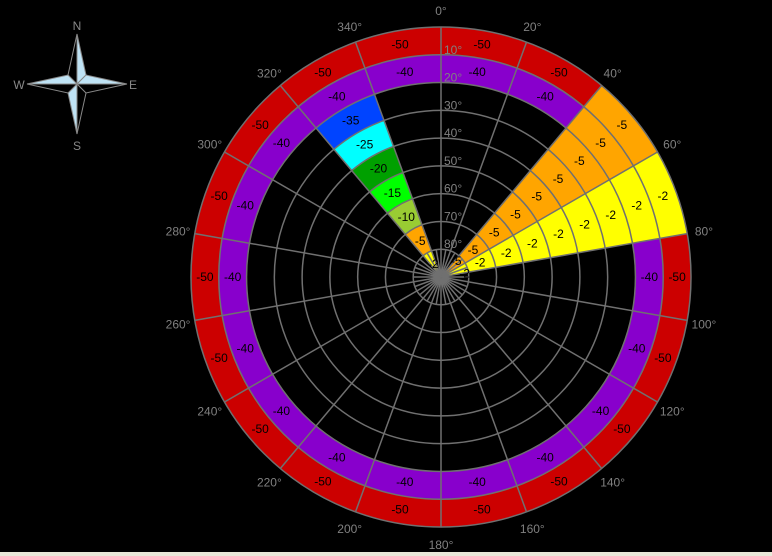 The image size is (772, 556). I want to click on bottom-border, so click(386, 554).